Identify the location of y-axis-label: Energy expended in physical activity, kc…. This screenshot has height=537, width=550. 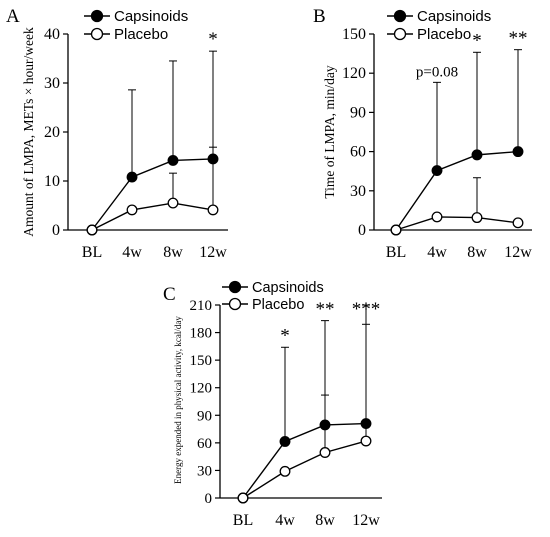
(178, 400).